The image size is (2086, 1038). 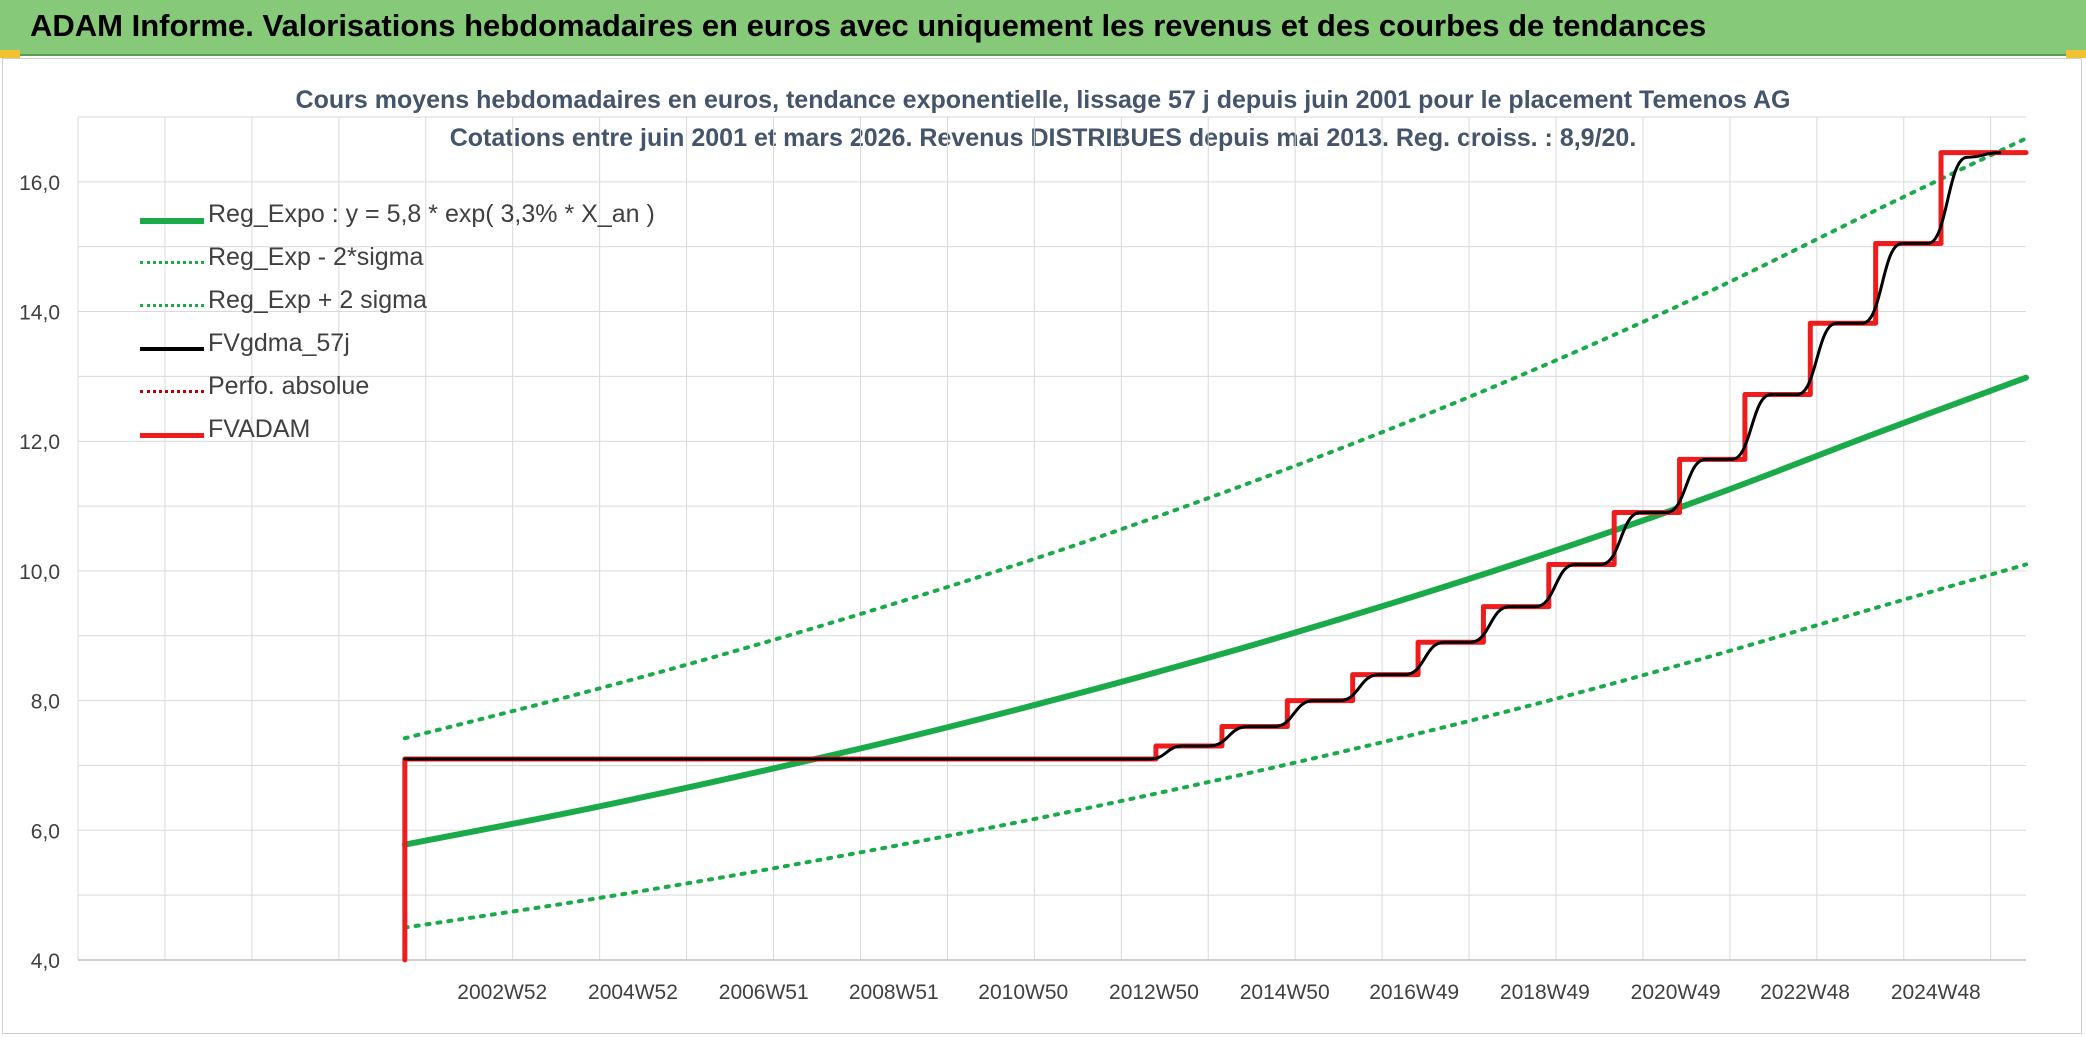 I want to click on y-tick-label: 8,0, so click(x=45, y=702).